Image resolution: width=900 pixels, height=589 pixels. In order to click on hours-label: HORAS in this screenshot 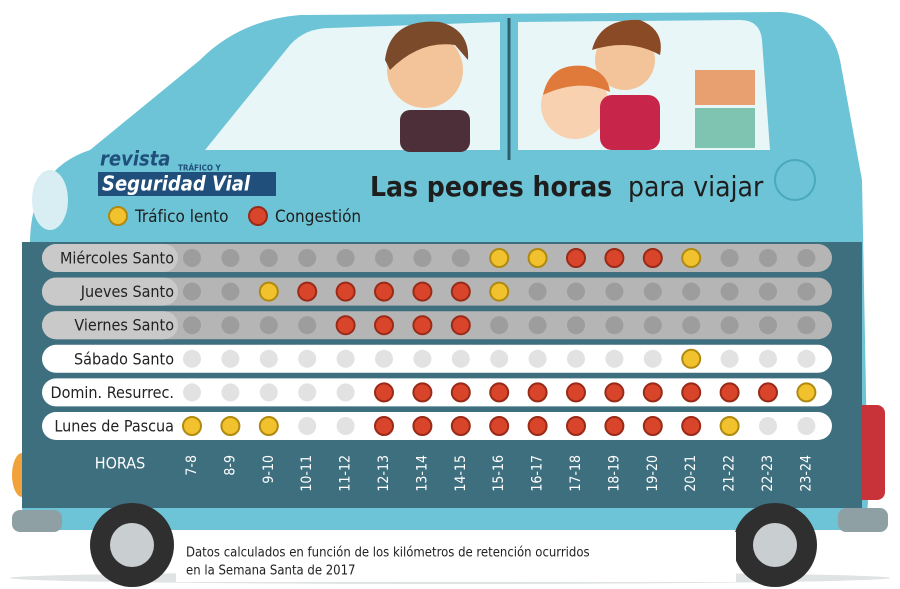, I will do `click(120, 463)`.